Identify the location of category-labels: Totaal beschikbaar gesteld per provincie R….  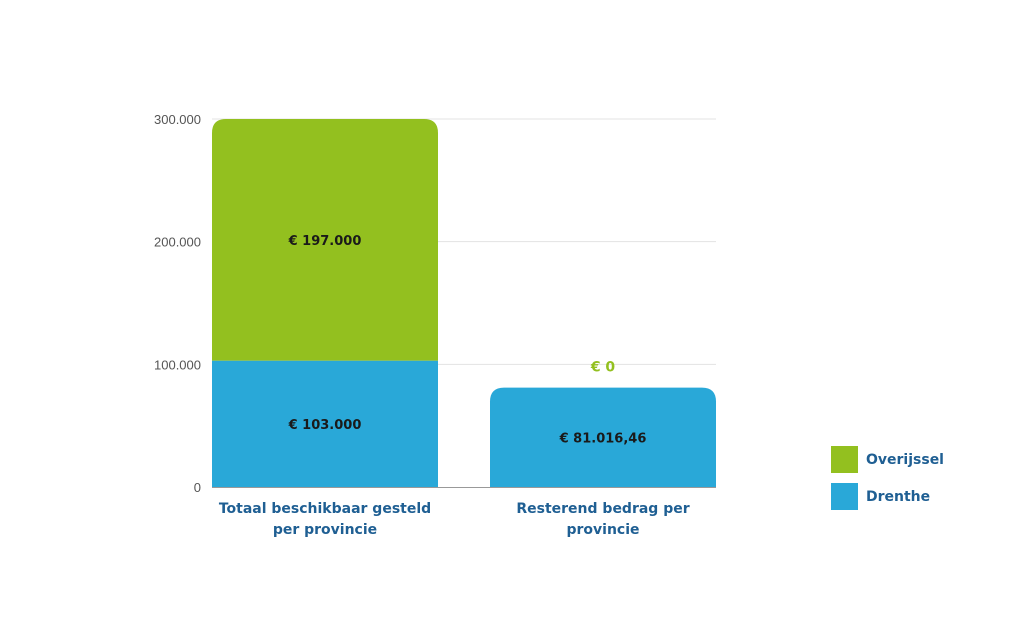
(454, 519).